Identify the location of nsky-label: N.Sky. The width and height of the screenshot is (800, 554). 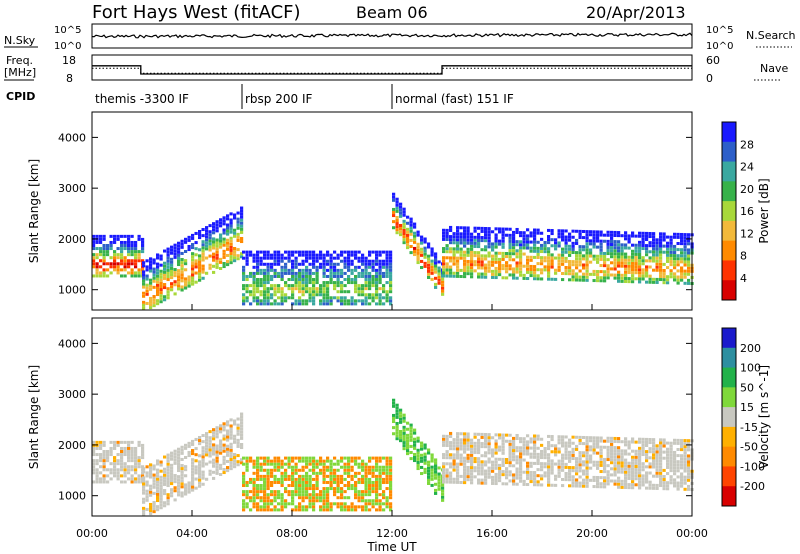
(20, 40).